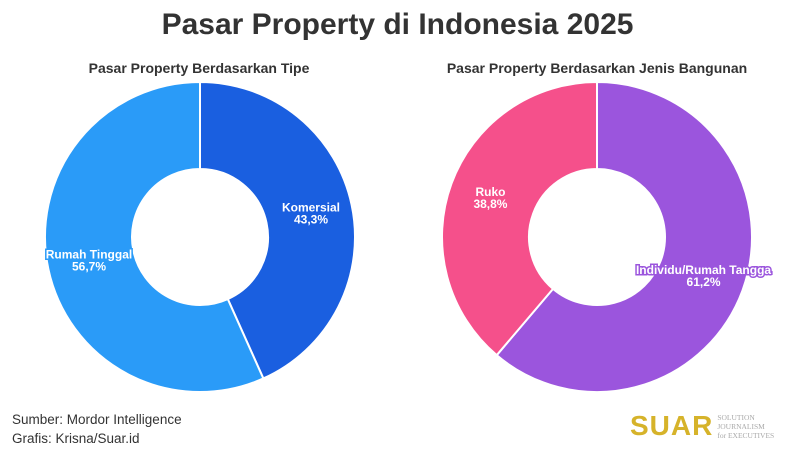  What do you see at coordinates (746, 426) in the screenshot?
I see `logo-tagline: SOLUTION JOURNALISM for EXECUTIVES` at bounding box center [746, 426].